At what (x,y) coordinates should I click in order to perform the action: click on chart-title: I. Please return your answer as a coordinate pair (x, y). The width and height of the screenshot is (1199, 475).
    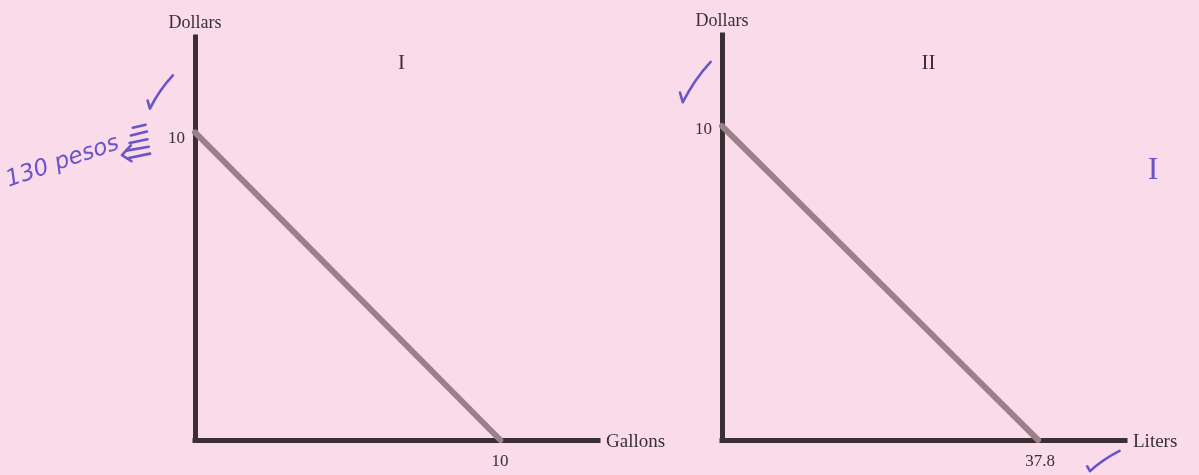
    Looking at the image, I should click on (401, 61).